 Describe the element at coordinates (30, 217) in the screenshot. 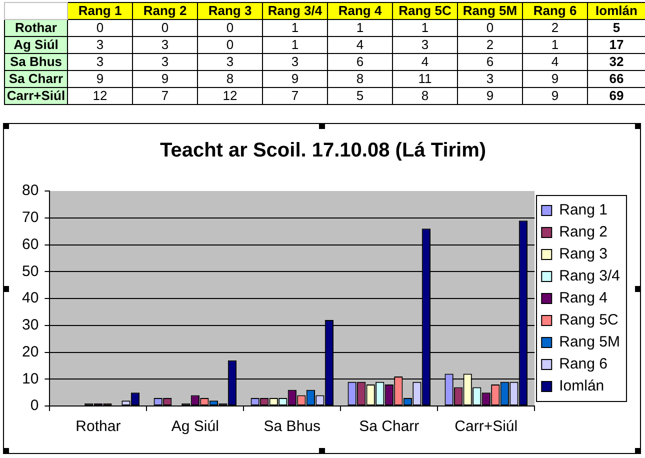

I see `y-tick-label: 70` at that location.